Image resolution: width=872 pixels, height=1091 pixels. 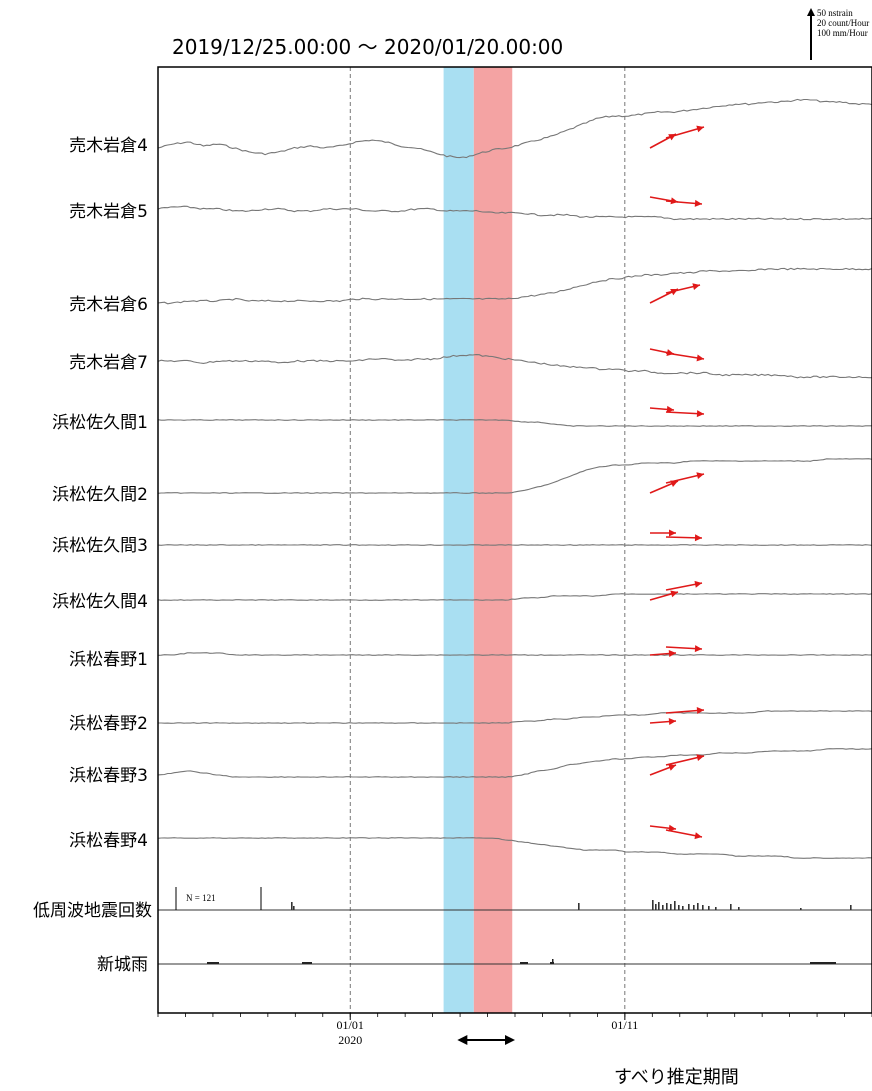 What do you see at coordinates (811, 12) in the screenshot?
I see `scale-arrow-head-icon` at bounding box center [811, 12].